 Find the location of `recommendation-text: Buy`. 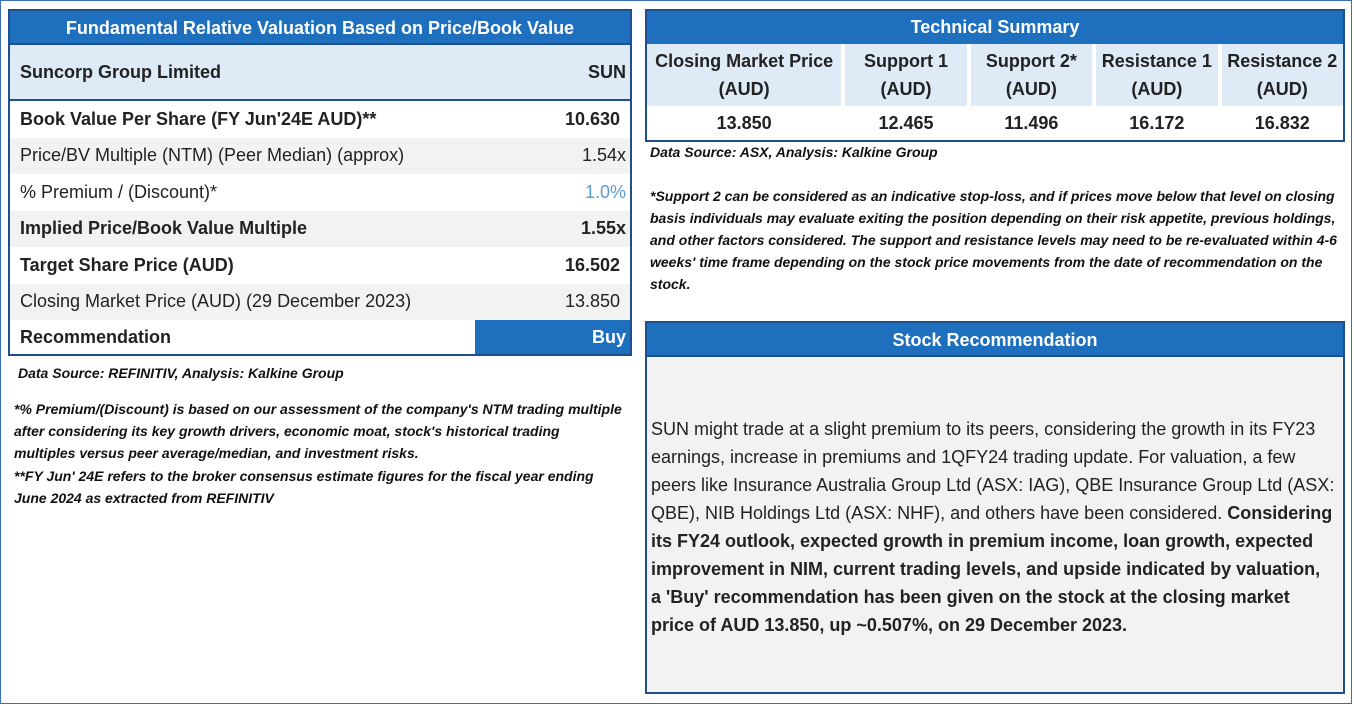

recommendation-text: Buy is located at coordinates (608, 336).